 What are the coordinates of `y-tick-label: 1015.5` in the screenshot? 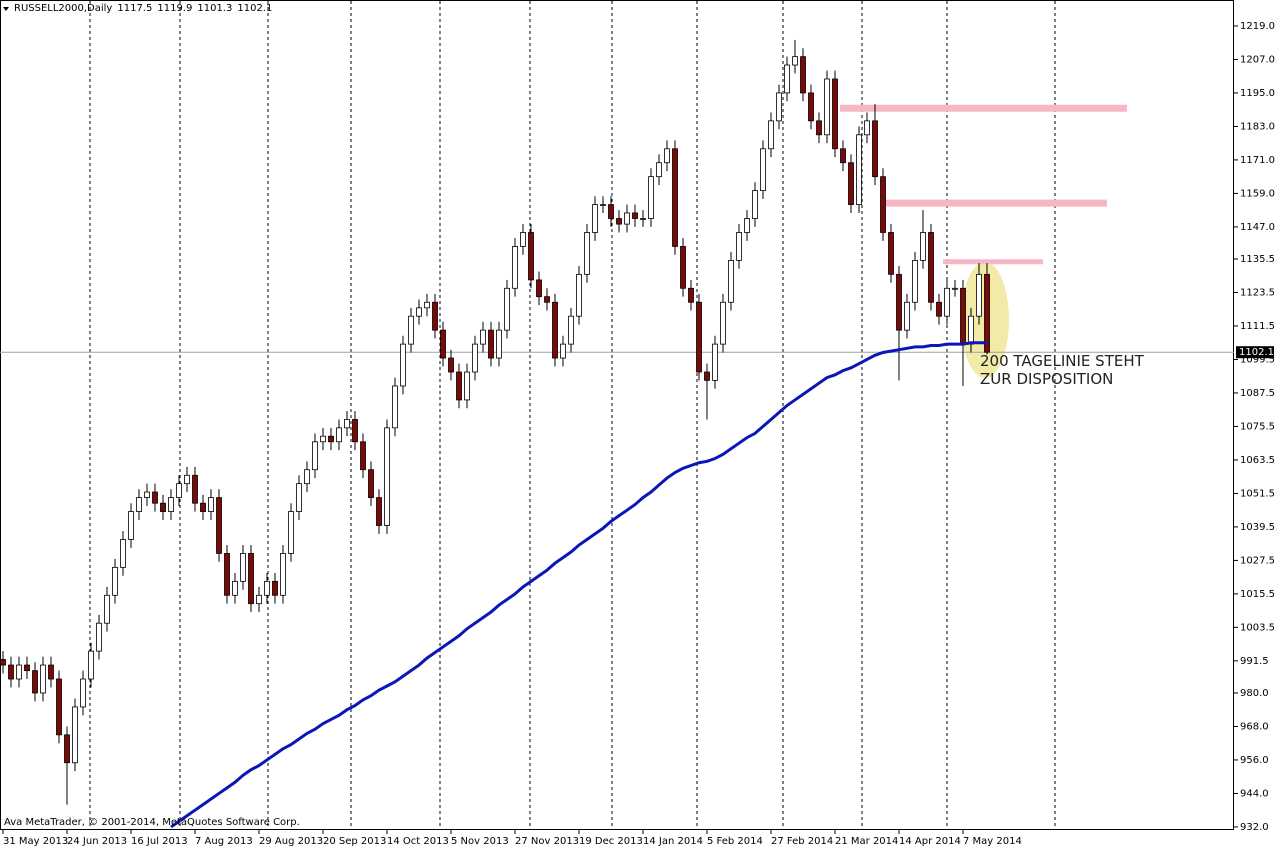 It's located at (1257, 594).